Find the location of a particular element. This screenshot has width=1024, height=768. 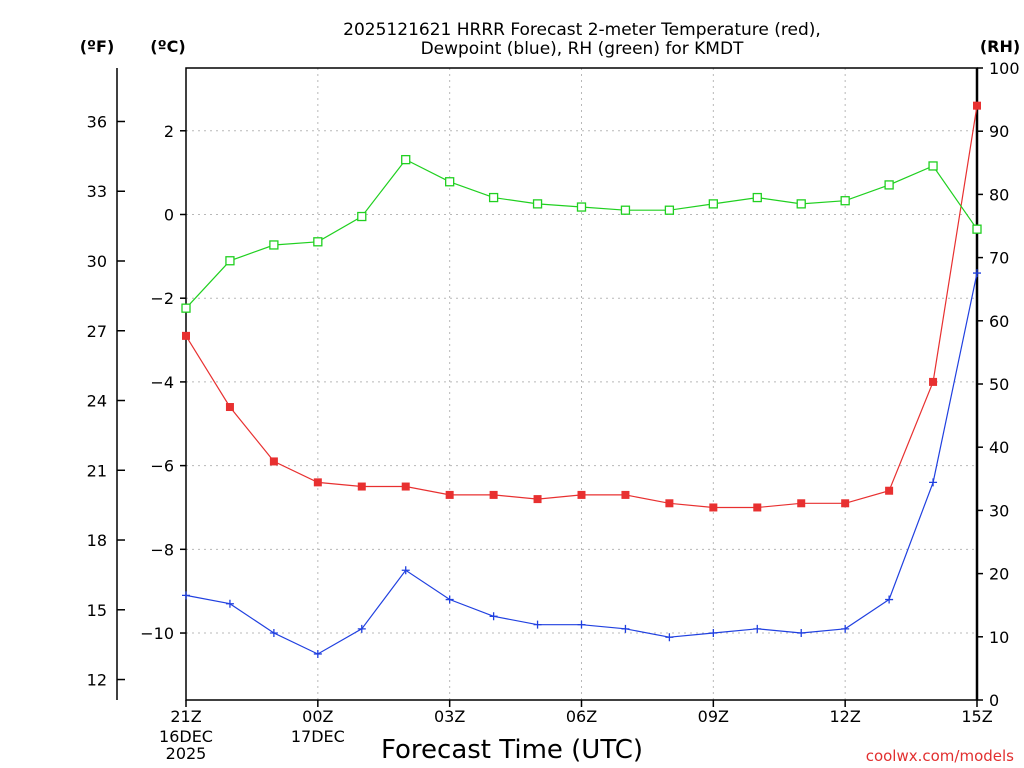

fahrenheit-tick-label: 36 is located at coordinates (97, 121).